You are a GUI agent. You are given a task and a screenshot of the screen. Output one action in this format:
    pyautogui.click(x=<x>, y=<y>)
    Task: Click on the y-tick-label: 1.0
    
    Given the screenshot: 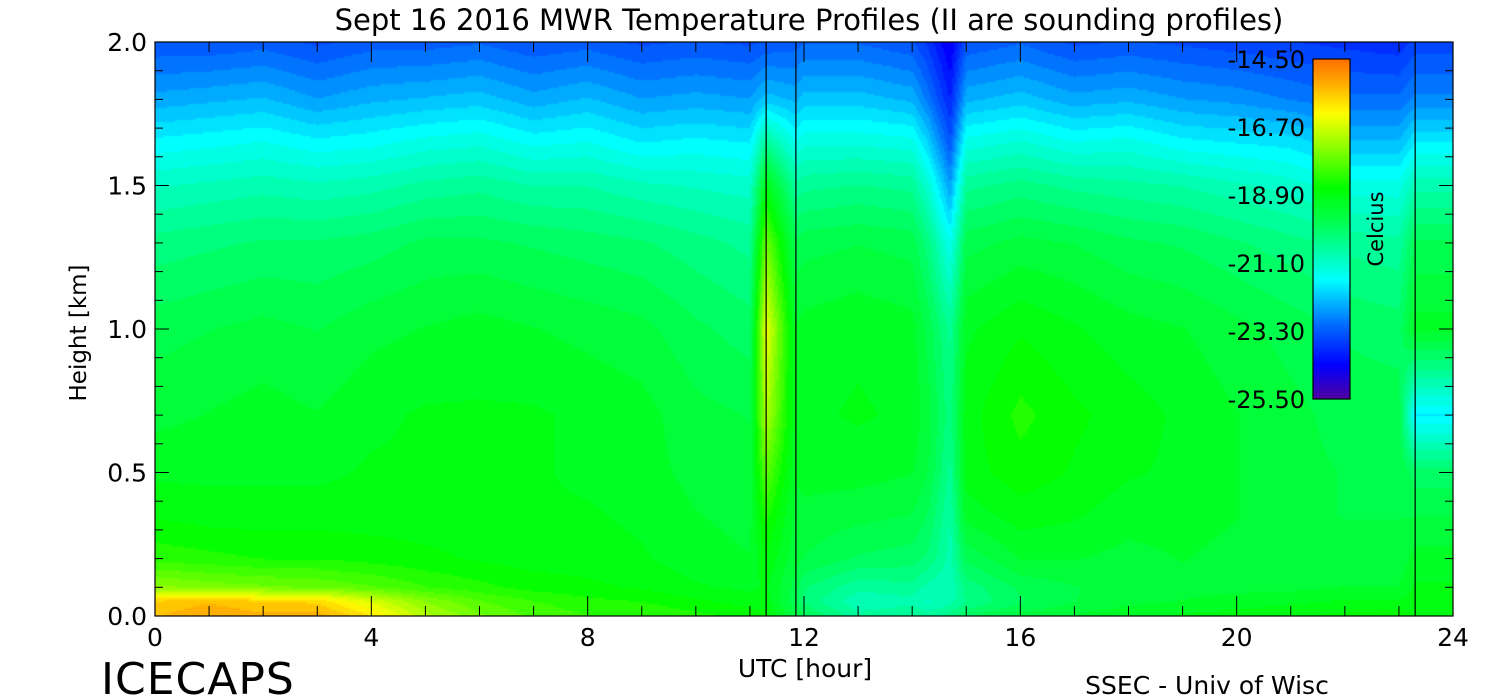 What is the action you would take?
    pyautogui.click(x=127, y=329)
    